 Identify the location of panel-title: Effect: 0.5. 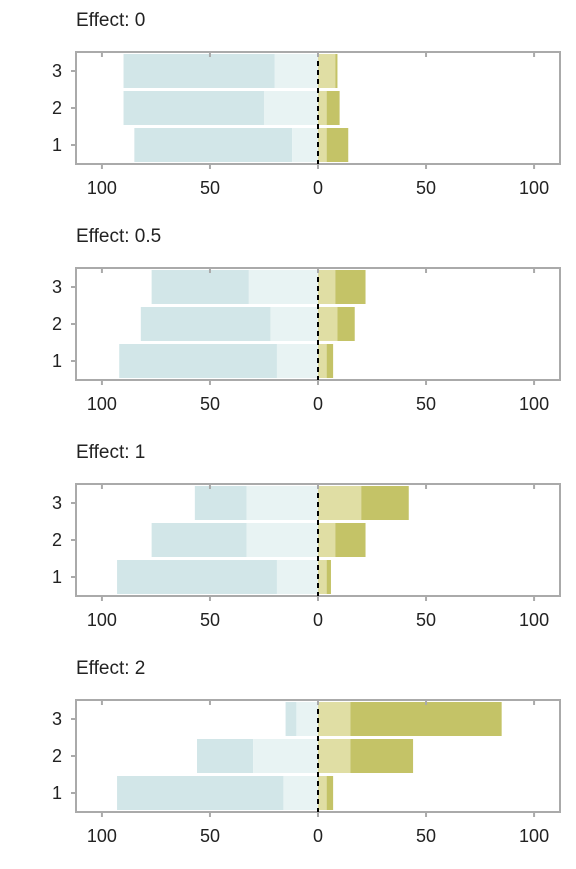
(118, 236).